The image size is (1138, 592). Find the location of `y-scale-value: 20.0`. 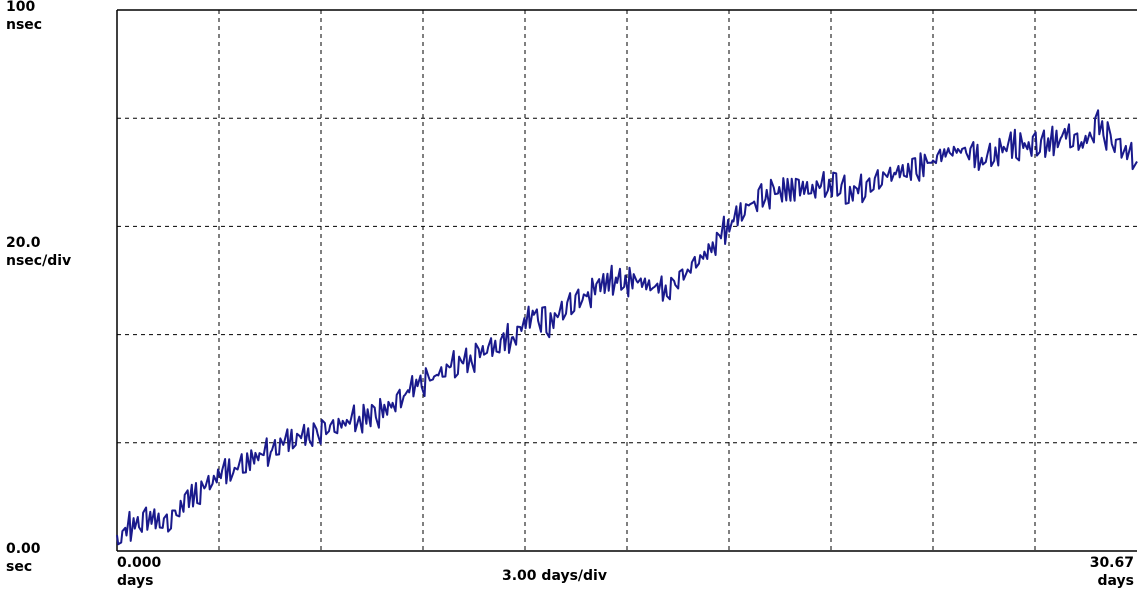

y-scale-value: 20.0 is located at coordinates (23, 243).